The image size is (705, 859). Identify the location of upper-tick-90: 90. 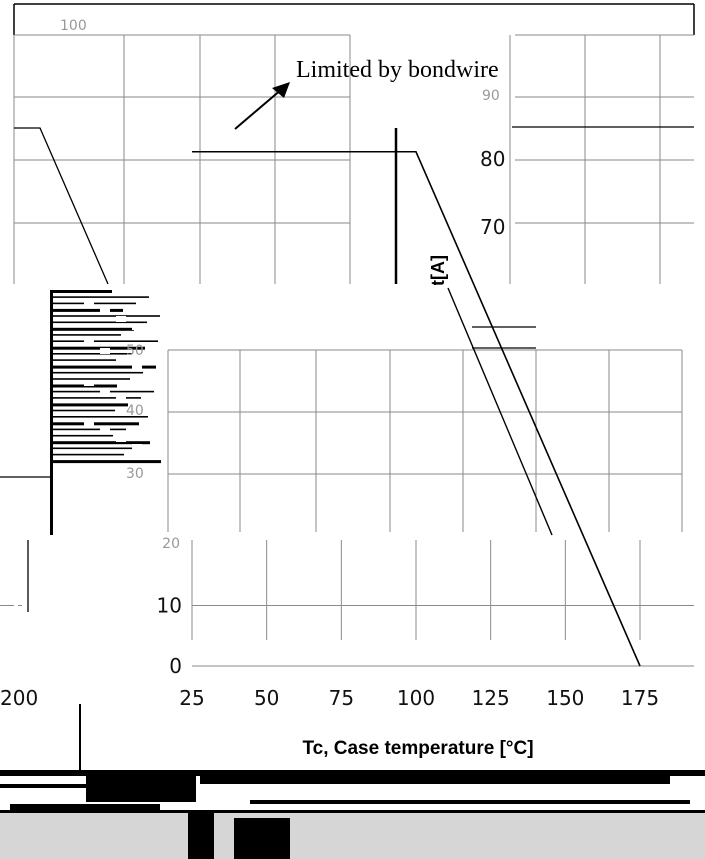
(491, 96).